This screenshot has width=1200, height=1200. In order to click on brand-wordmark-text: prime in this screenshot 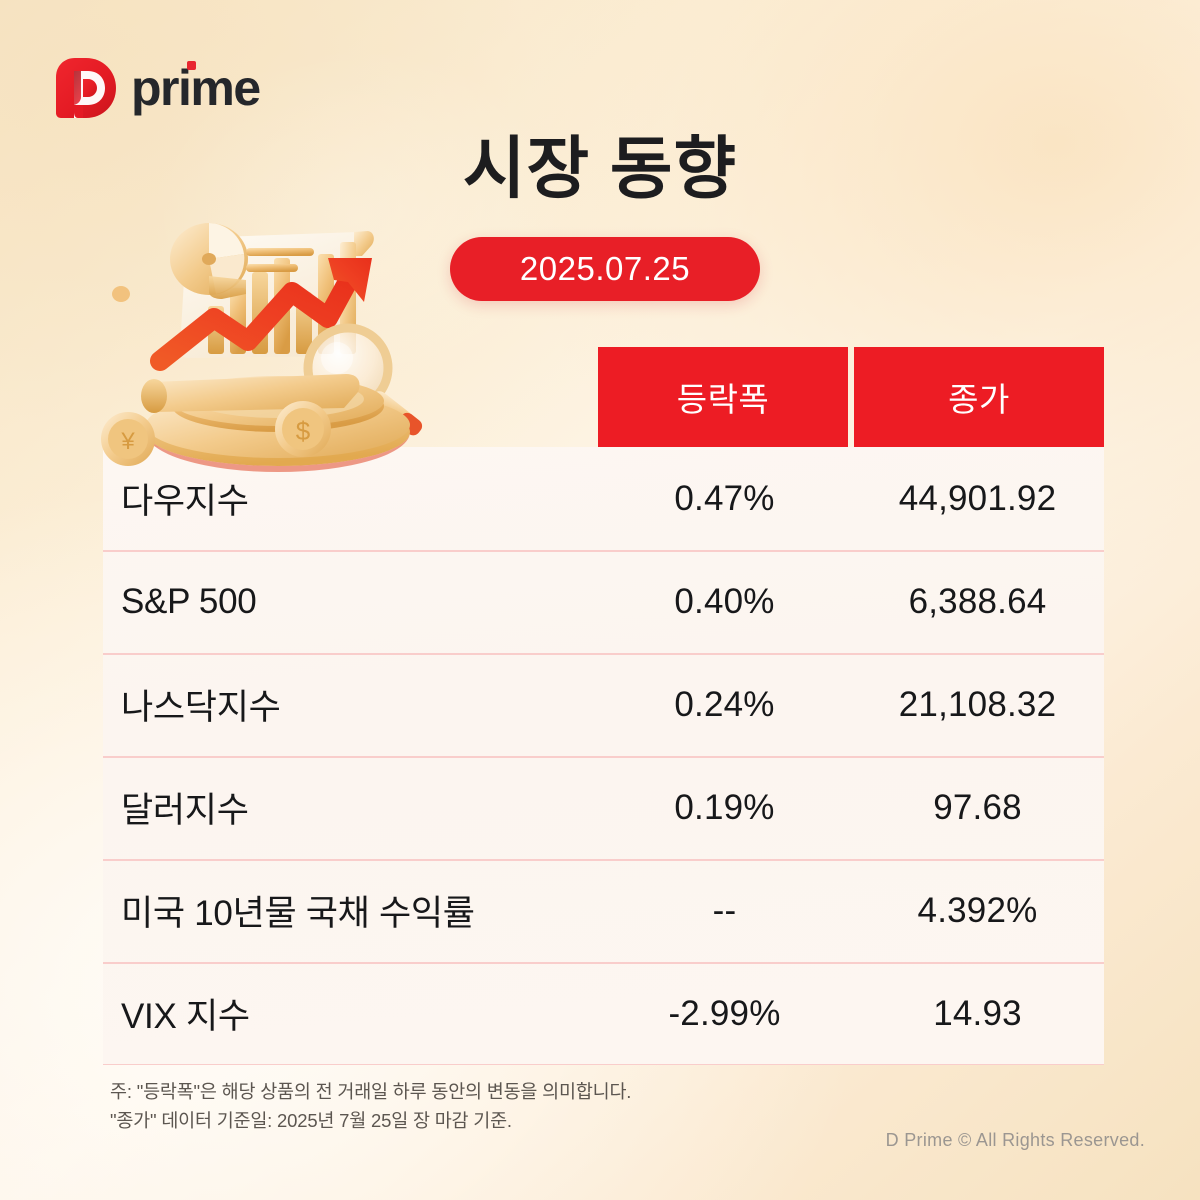, I will do `click(196, 88)`.